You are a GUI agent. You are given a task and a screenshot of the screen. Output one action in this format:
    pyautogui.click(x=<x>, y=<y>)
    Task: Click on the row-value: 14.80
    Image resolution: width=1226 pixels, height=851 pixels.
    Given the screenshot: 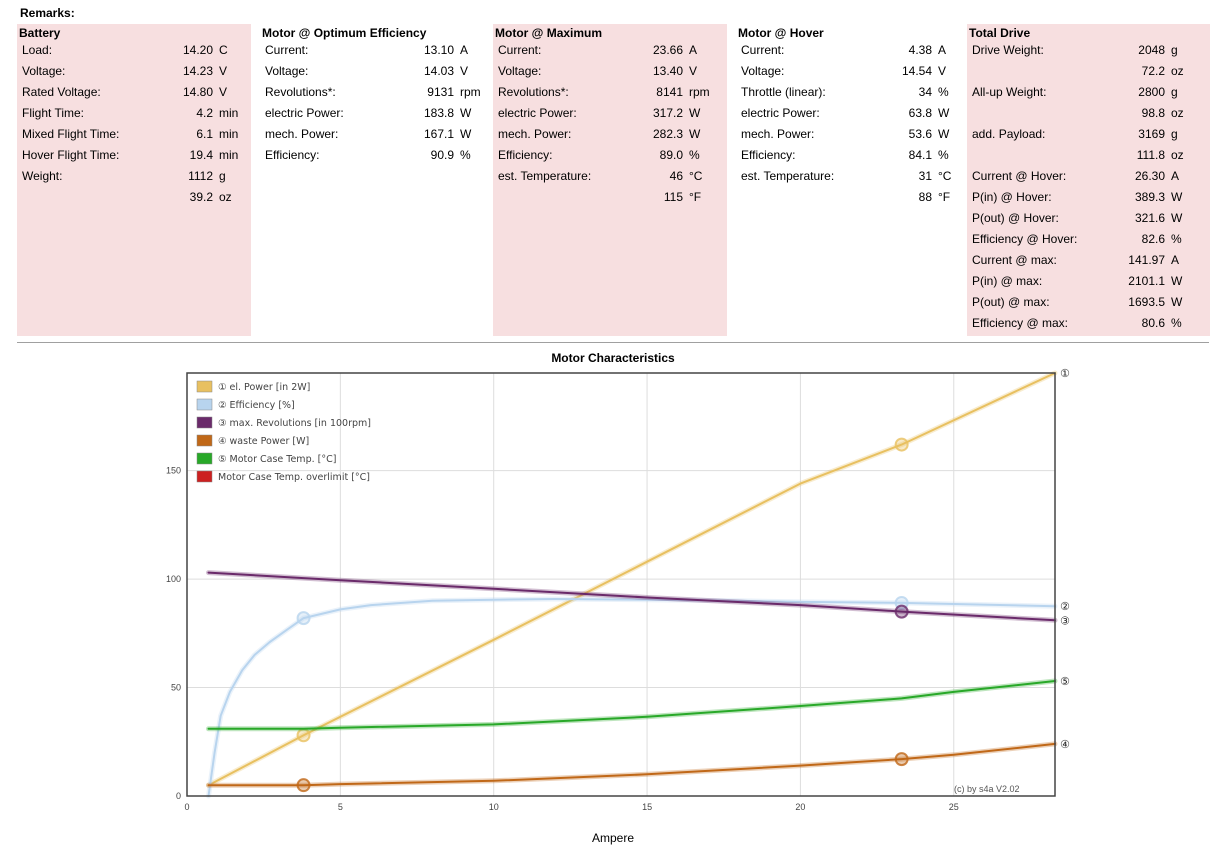 What is the action you would take?
    pyautogui.click(x=197, y=92)
    